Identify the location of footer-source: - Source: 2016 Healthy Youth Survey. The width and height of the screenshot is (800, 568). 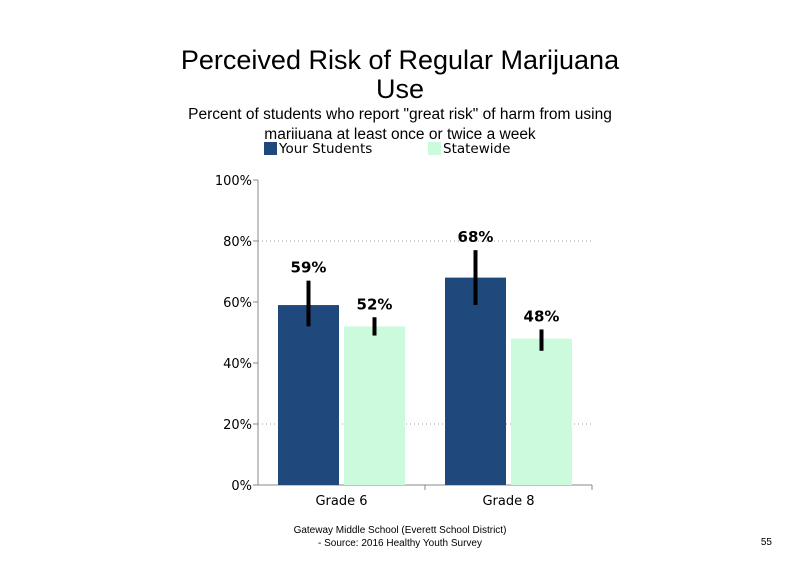
(400, 543).